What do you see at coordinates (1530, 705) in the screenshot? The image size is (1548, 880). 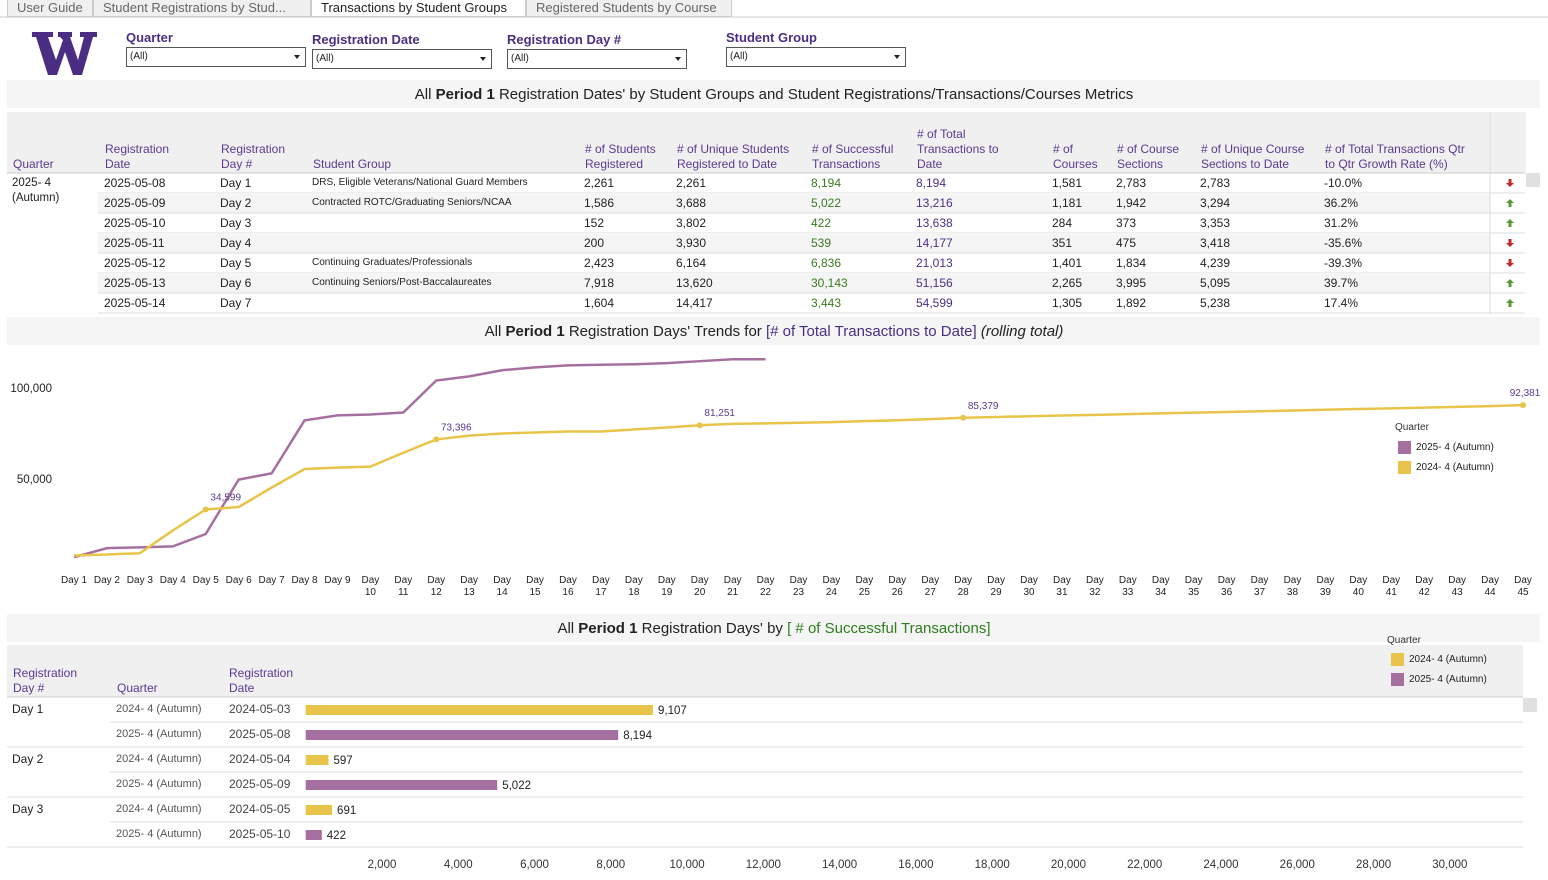 I see `scrollbar` at bounding box center [1530, 705].